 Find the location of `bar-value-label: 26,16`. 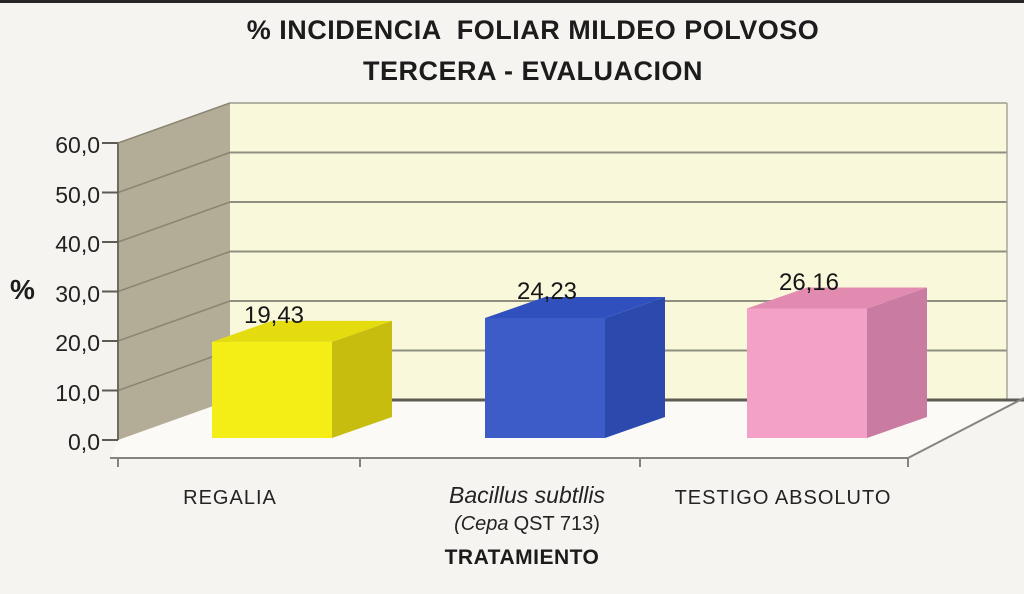

bar-value-label: 26,16 is located at coordinates (809, 282).